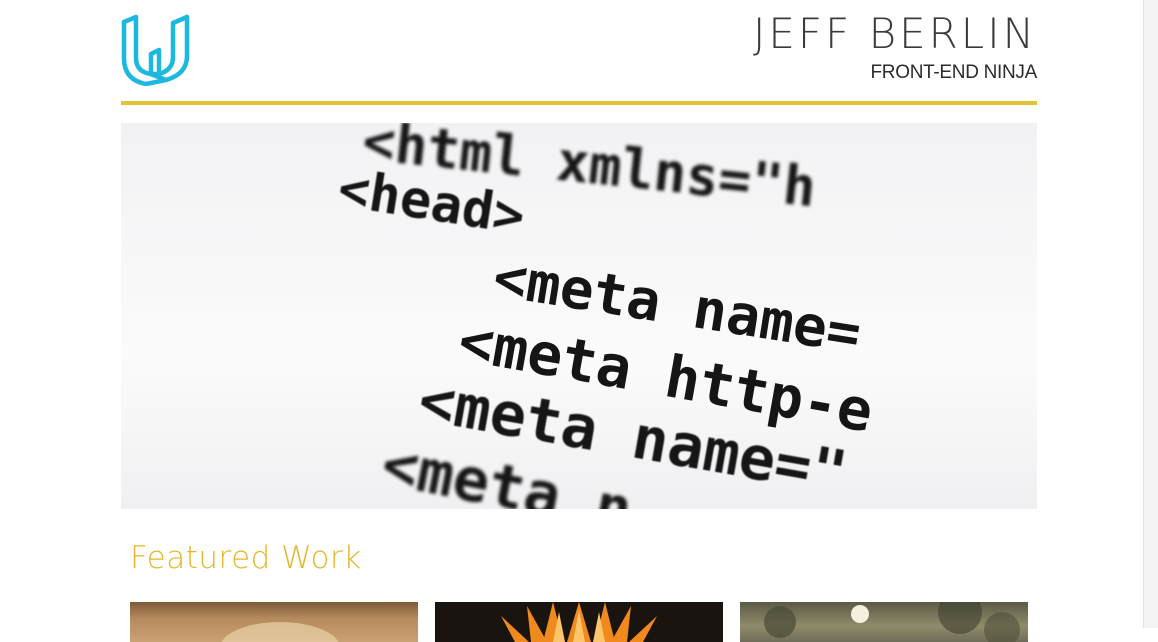 The width and height of the screenshot is (1158, 642). I want to click on header-divider, so click(579, 103).